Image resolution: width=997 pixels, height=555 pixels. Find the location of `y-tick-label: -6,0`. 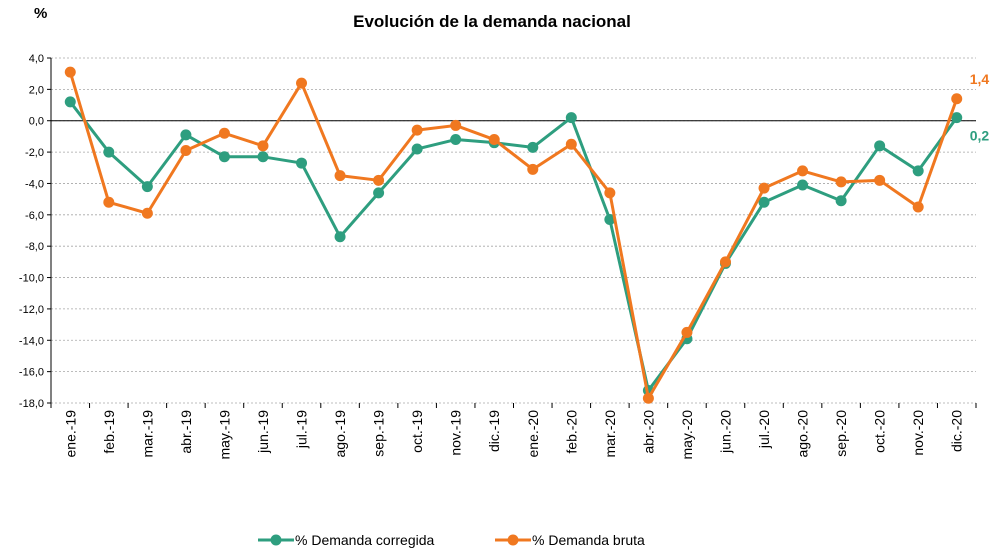

y-tick-label: -6,0 is located at coordinates (34, 216).